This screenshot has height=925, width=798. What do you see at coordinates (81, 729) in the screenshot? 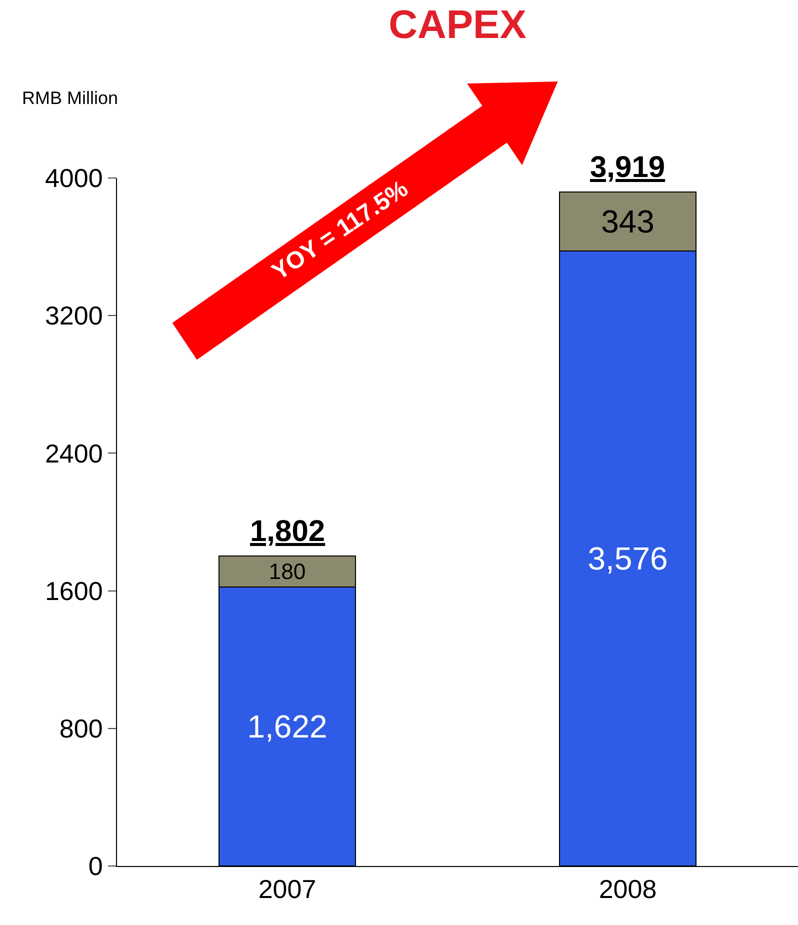
I see `y-tick-label: 800` at bounding box center [81, 729].